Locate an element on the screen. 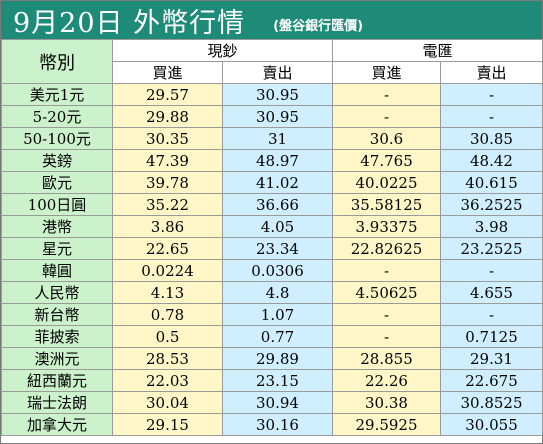 This screenshot has width=543, height=444. cash-buy-value: 22.65 is located at coordinates (167, 248).